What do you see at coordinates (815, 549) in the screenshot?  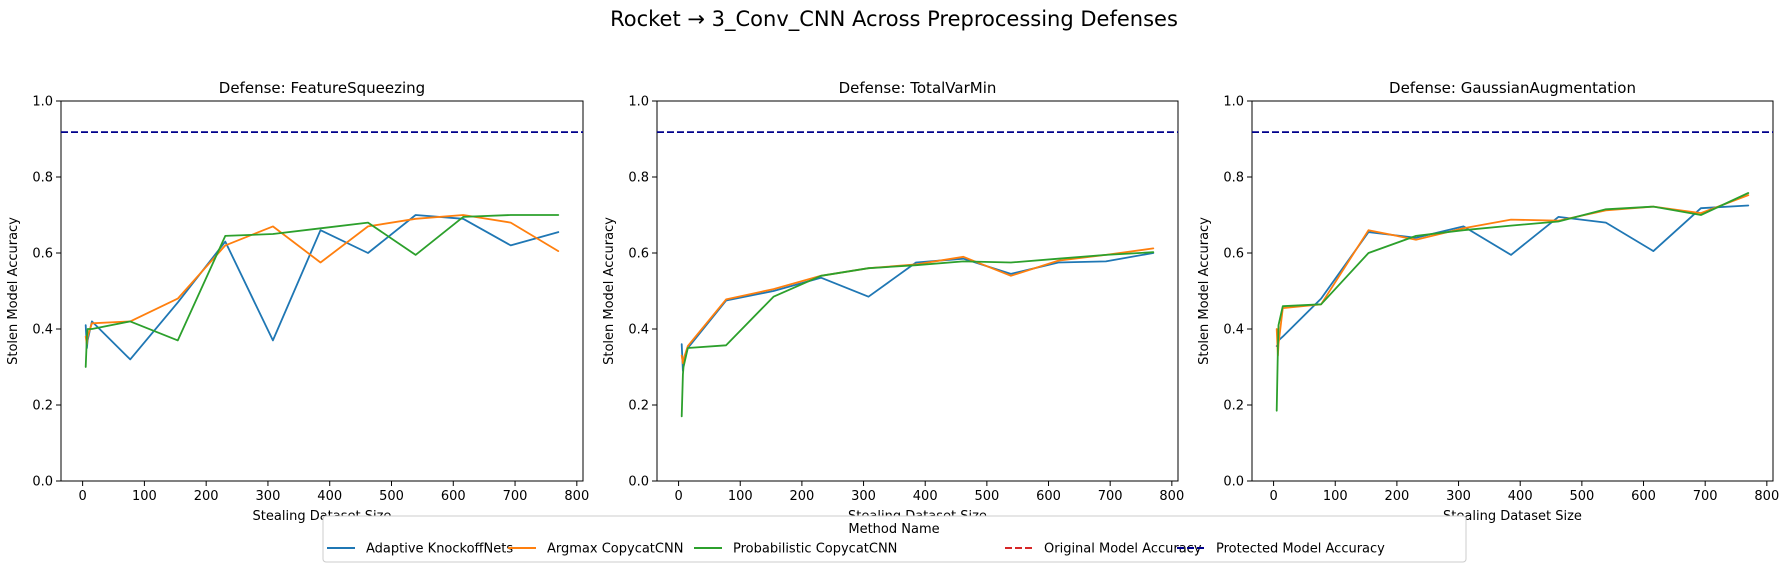 I see `legend-label-probabilistic-copycatcnn: Probabilistic CopycatCNN` at bounding box center [815, 549].